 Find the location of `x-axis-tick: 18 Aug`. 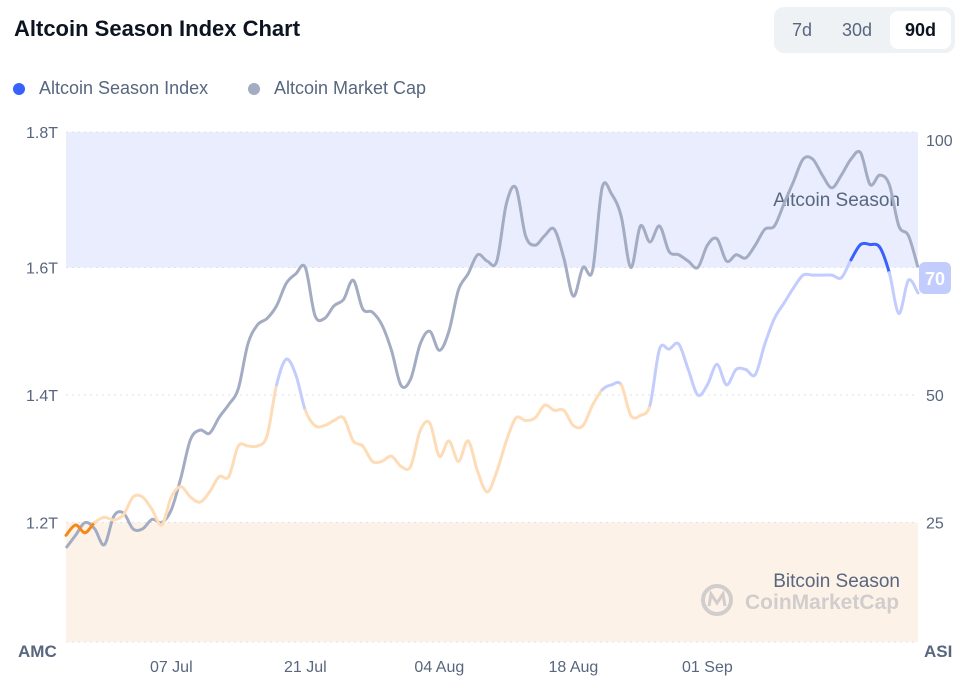

x-axis-tick: 18 Aug is located at coordinates (573, 667).